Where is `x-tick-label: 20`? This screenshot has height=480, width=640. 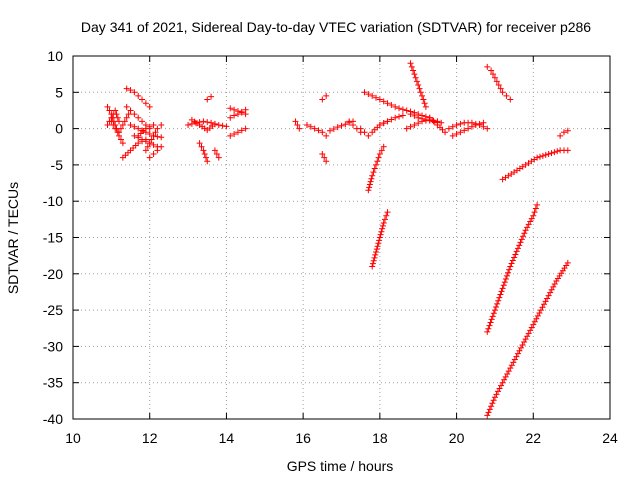
x-tick-label: 20 is located at coordinates (457, 438).